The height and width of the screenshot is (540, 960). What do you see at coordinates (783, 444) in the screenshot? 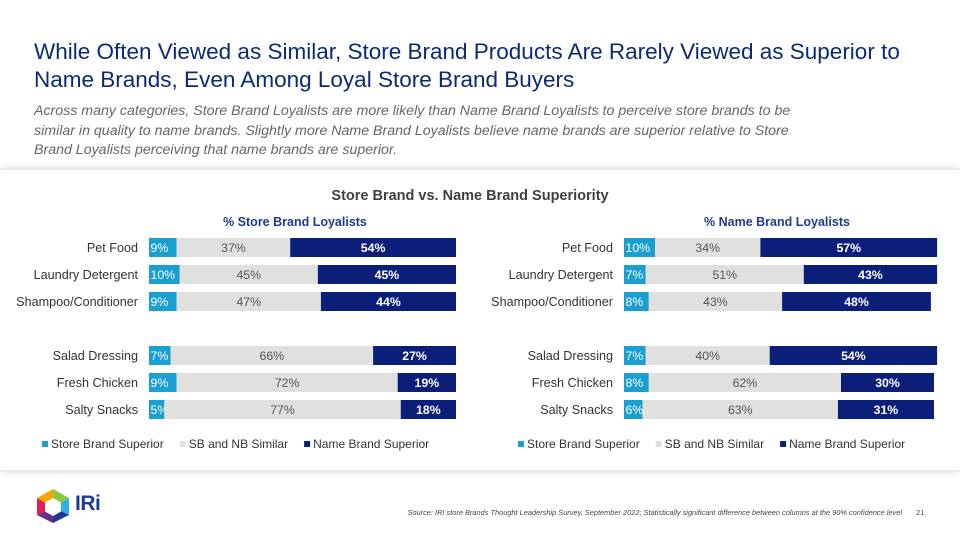
I see `legend-swatch-name-brand-superior` at bounding box center [783, 444].